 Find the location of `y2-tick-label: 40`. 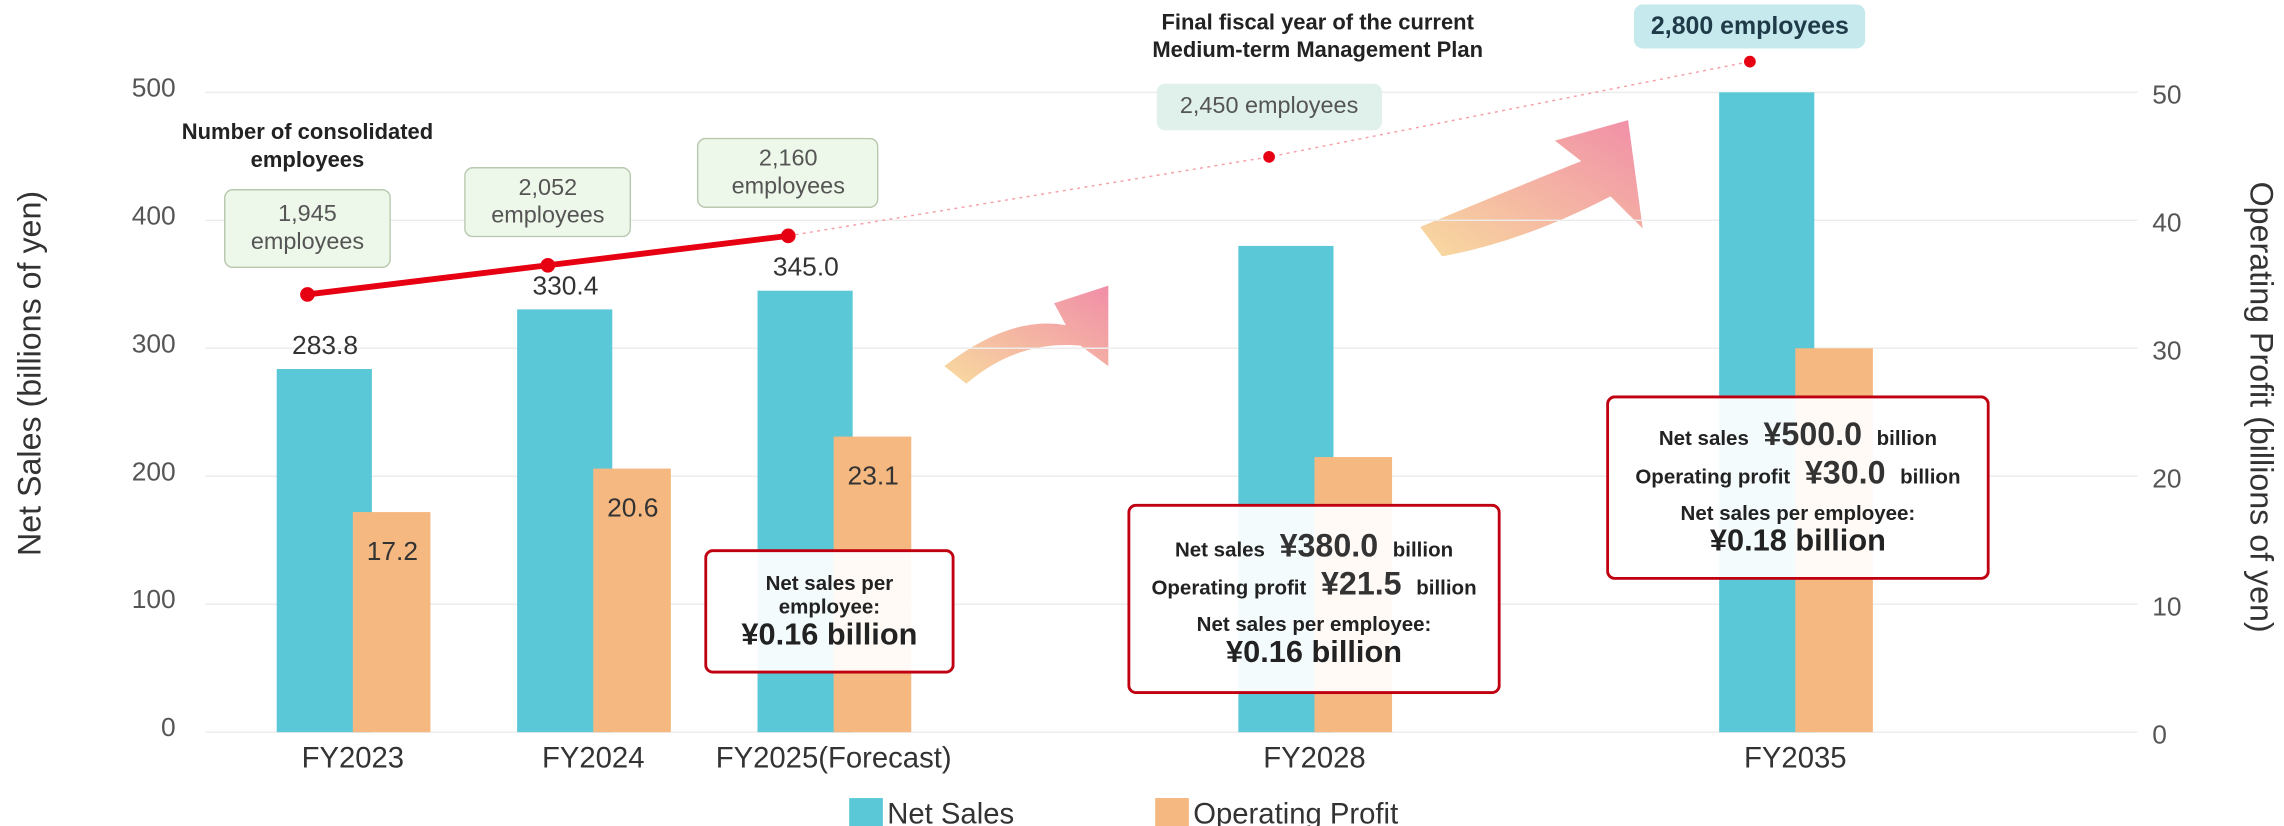

y2-tick-label: 40 is located at coordinates (2166, 223).